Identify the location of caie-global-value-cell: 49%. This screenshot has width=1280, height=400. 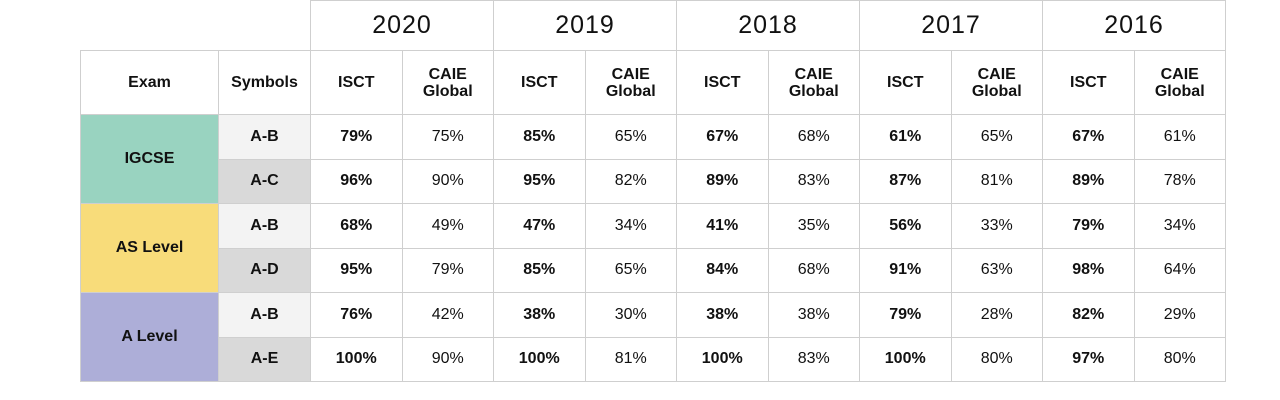
(447, 226).